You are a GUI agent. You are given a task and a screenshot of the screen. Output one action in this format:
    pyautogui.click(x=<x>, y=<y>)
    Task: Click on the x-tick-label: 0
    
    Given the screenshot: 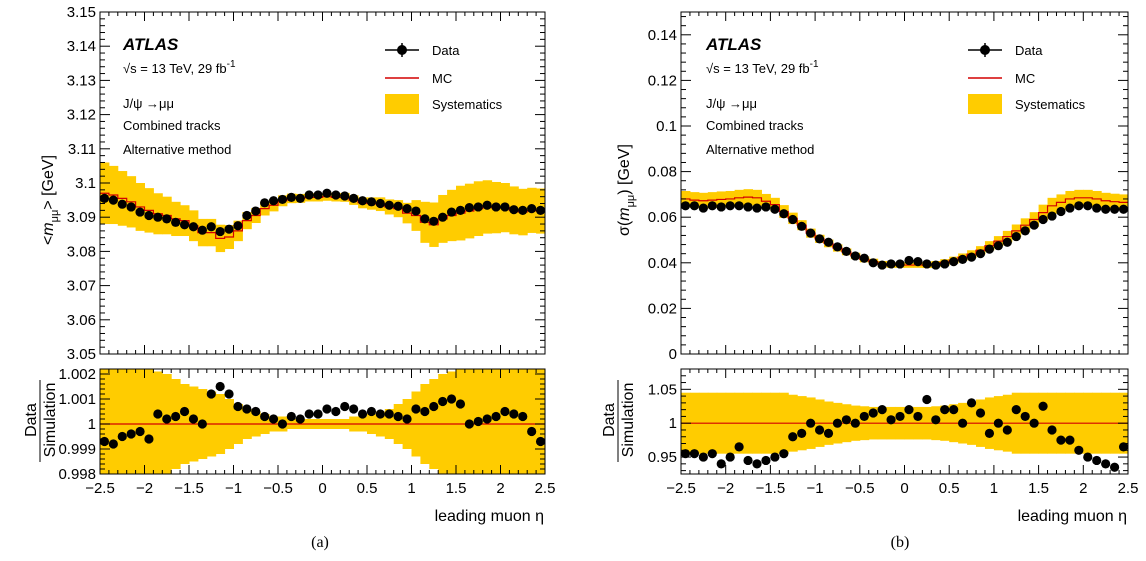 What is the action you would take?
    pyautogui.click(x=904, y=488)
    